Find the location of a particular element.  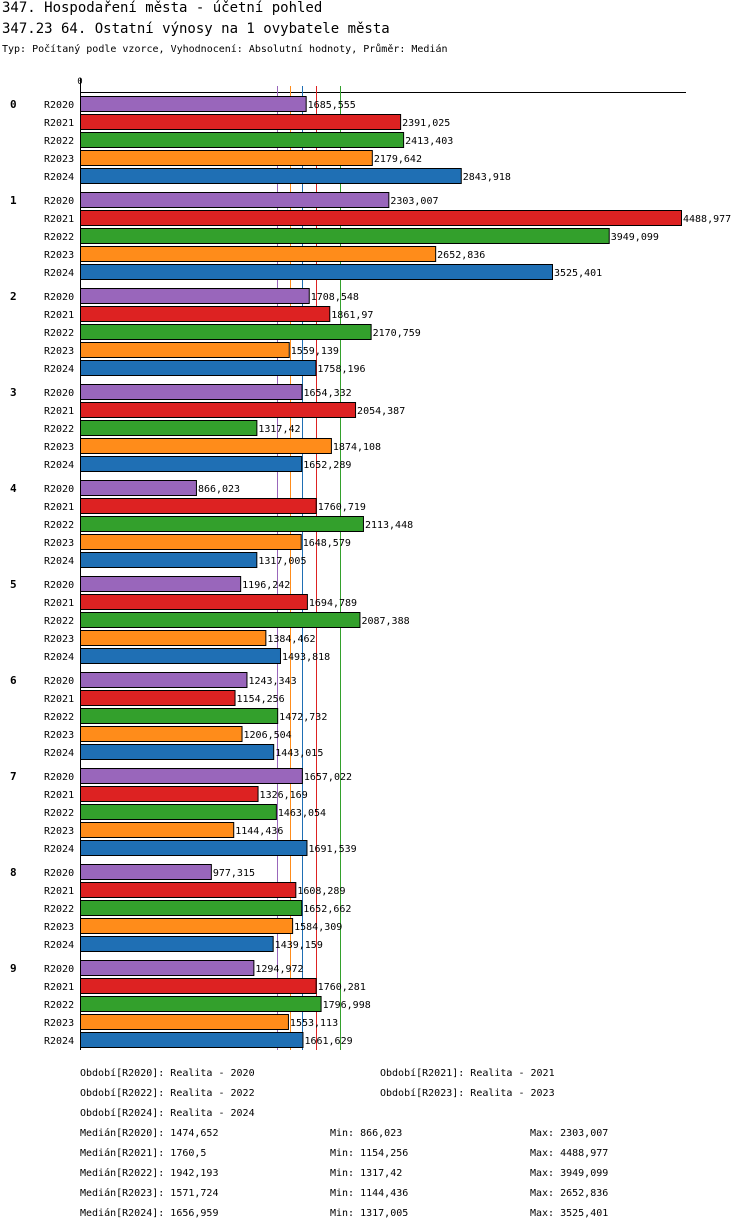

data-label: 1796,998 is located at coordinates (347, 1005).